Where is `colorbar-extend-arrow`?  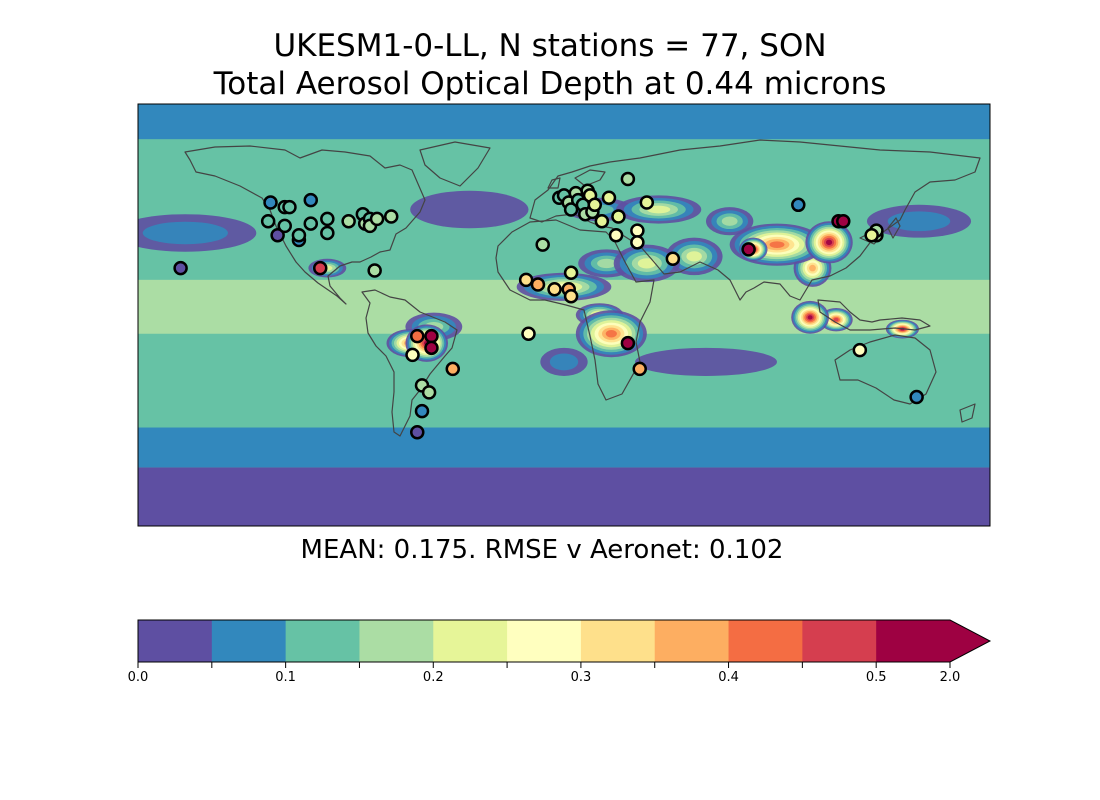
colorbar-extend-arrow is located at coordinates (933, 641).